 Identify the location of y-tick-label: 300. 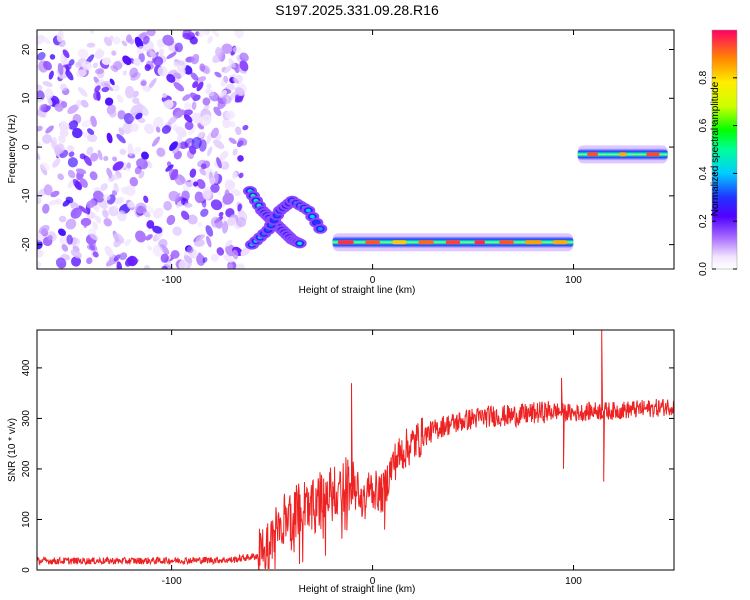
(26, 418).